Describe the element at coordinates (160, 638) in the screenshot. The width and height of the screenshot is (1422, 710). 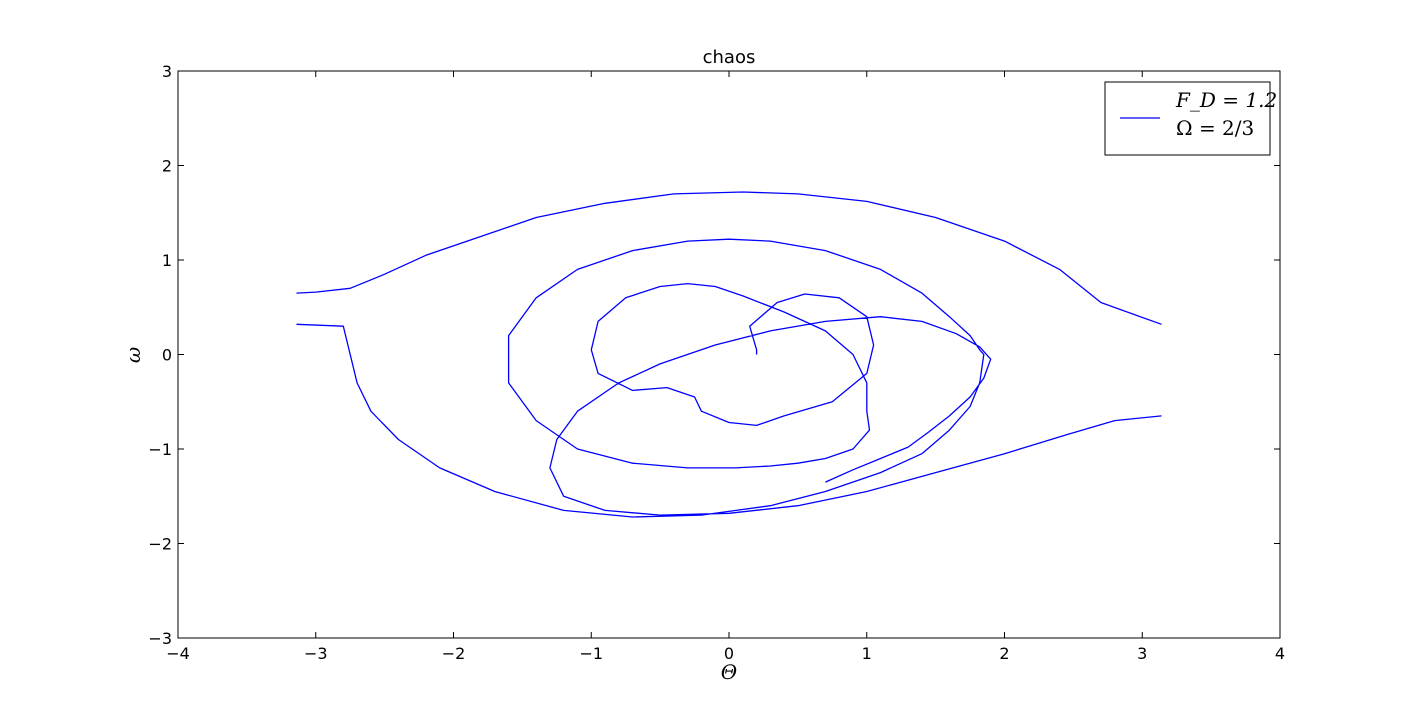
I see `y-tick-label: −3` at that location.